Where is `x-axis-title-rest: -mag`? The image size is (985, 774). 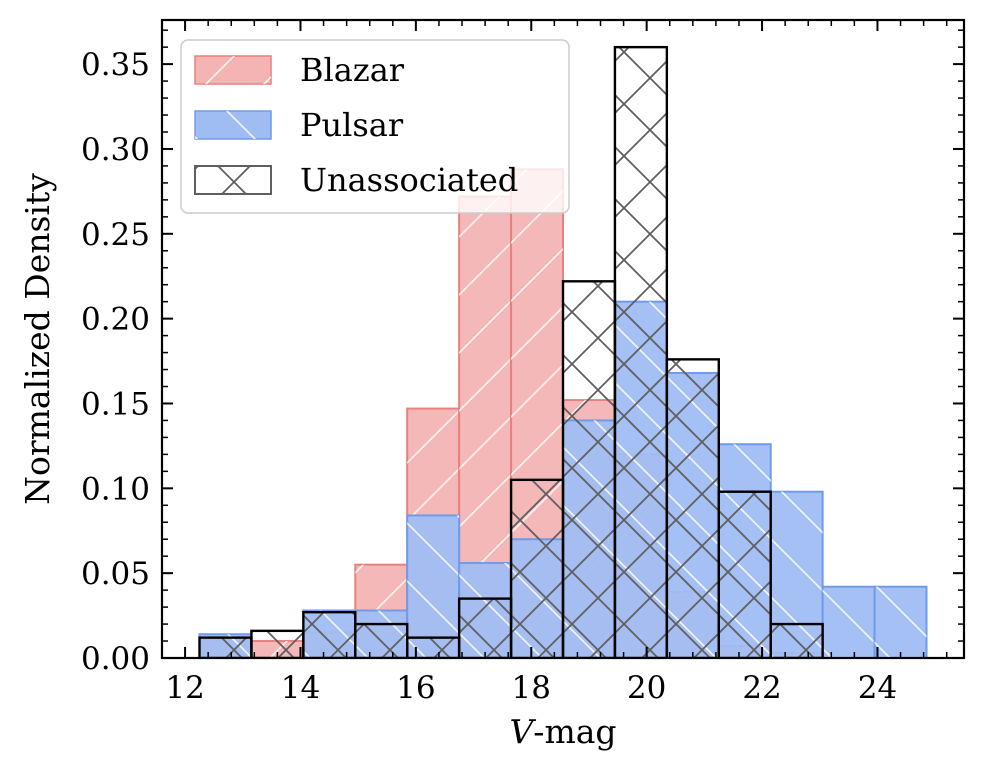 x-axis-title-rest: -mag is located at coordinates (574, 731).